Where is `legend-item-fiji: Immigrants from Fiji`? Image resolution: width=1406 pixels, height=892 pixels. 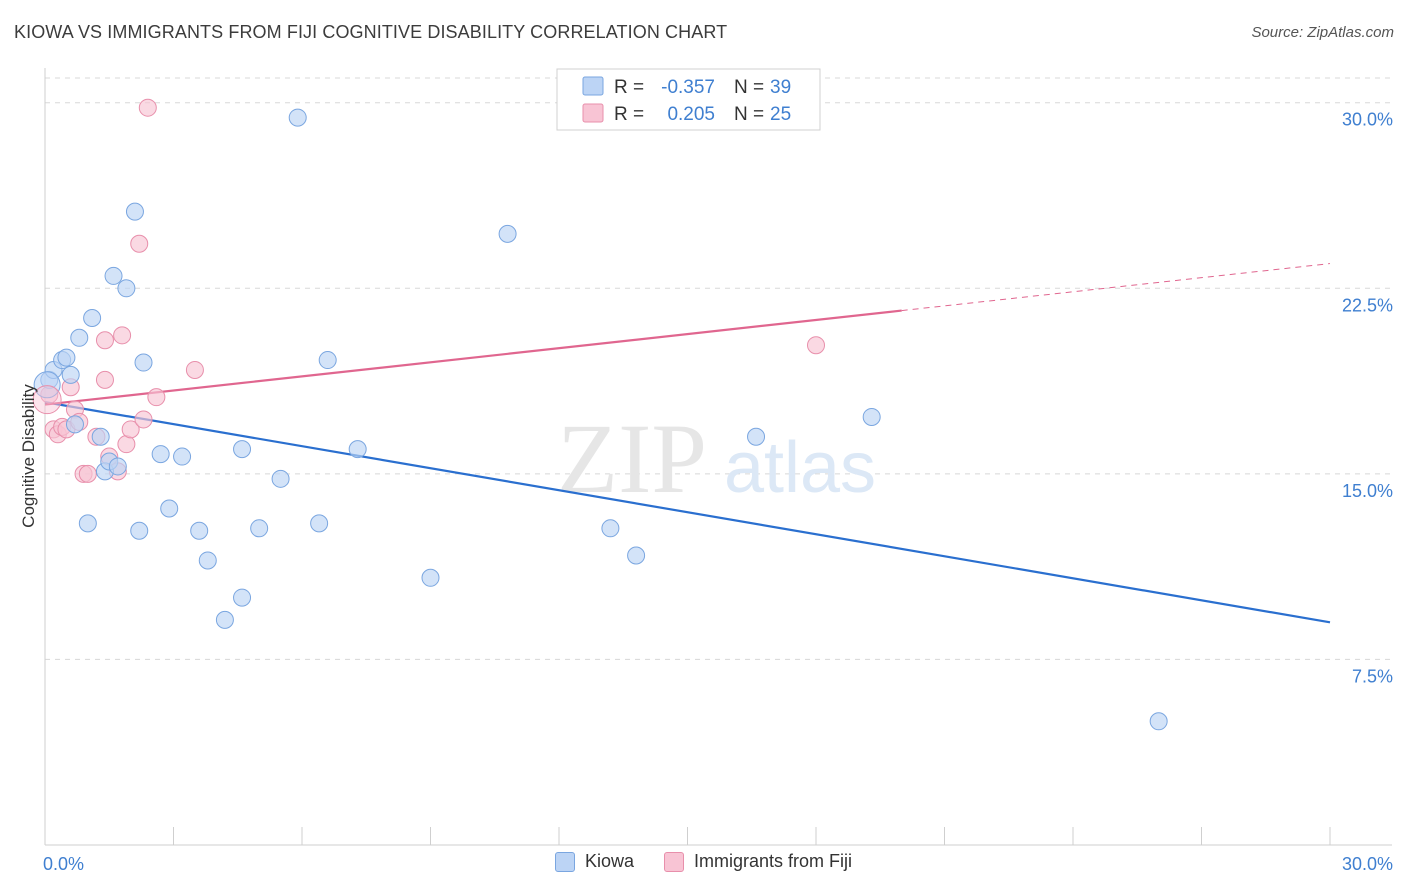
legend-item-fiji: Immigrants from Fiji is located at coordinates (758, 861).